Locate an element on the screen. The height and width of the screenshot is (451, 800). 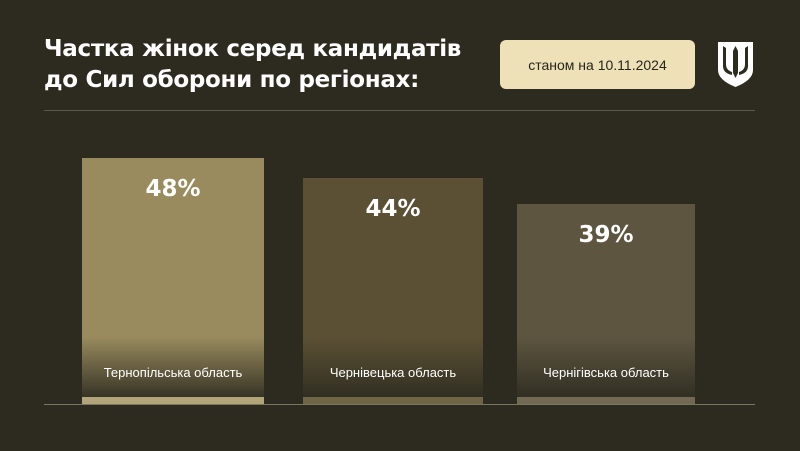
bar-value-label: 44% is located at coordinates (393, 209).